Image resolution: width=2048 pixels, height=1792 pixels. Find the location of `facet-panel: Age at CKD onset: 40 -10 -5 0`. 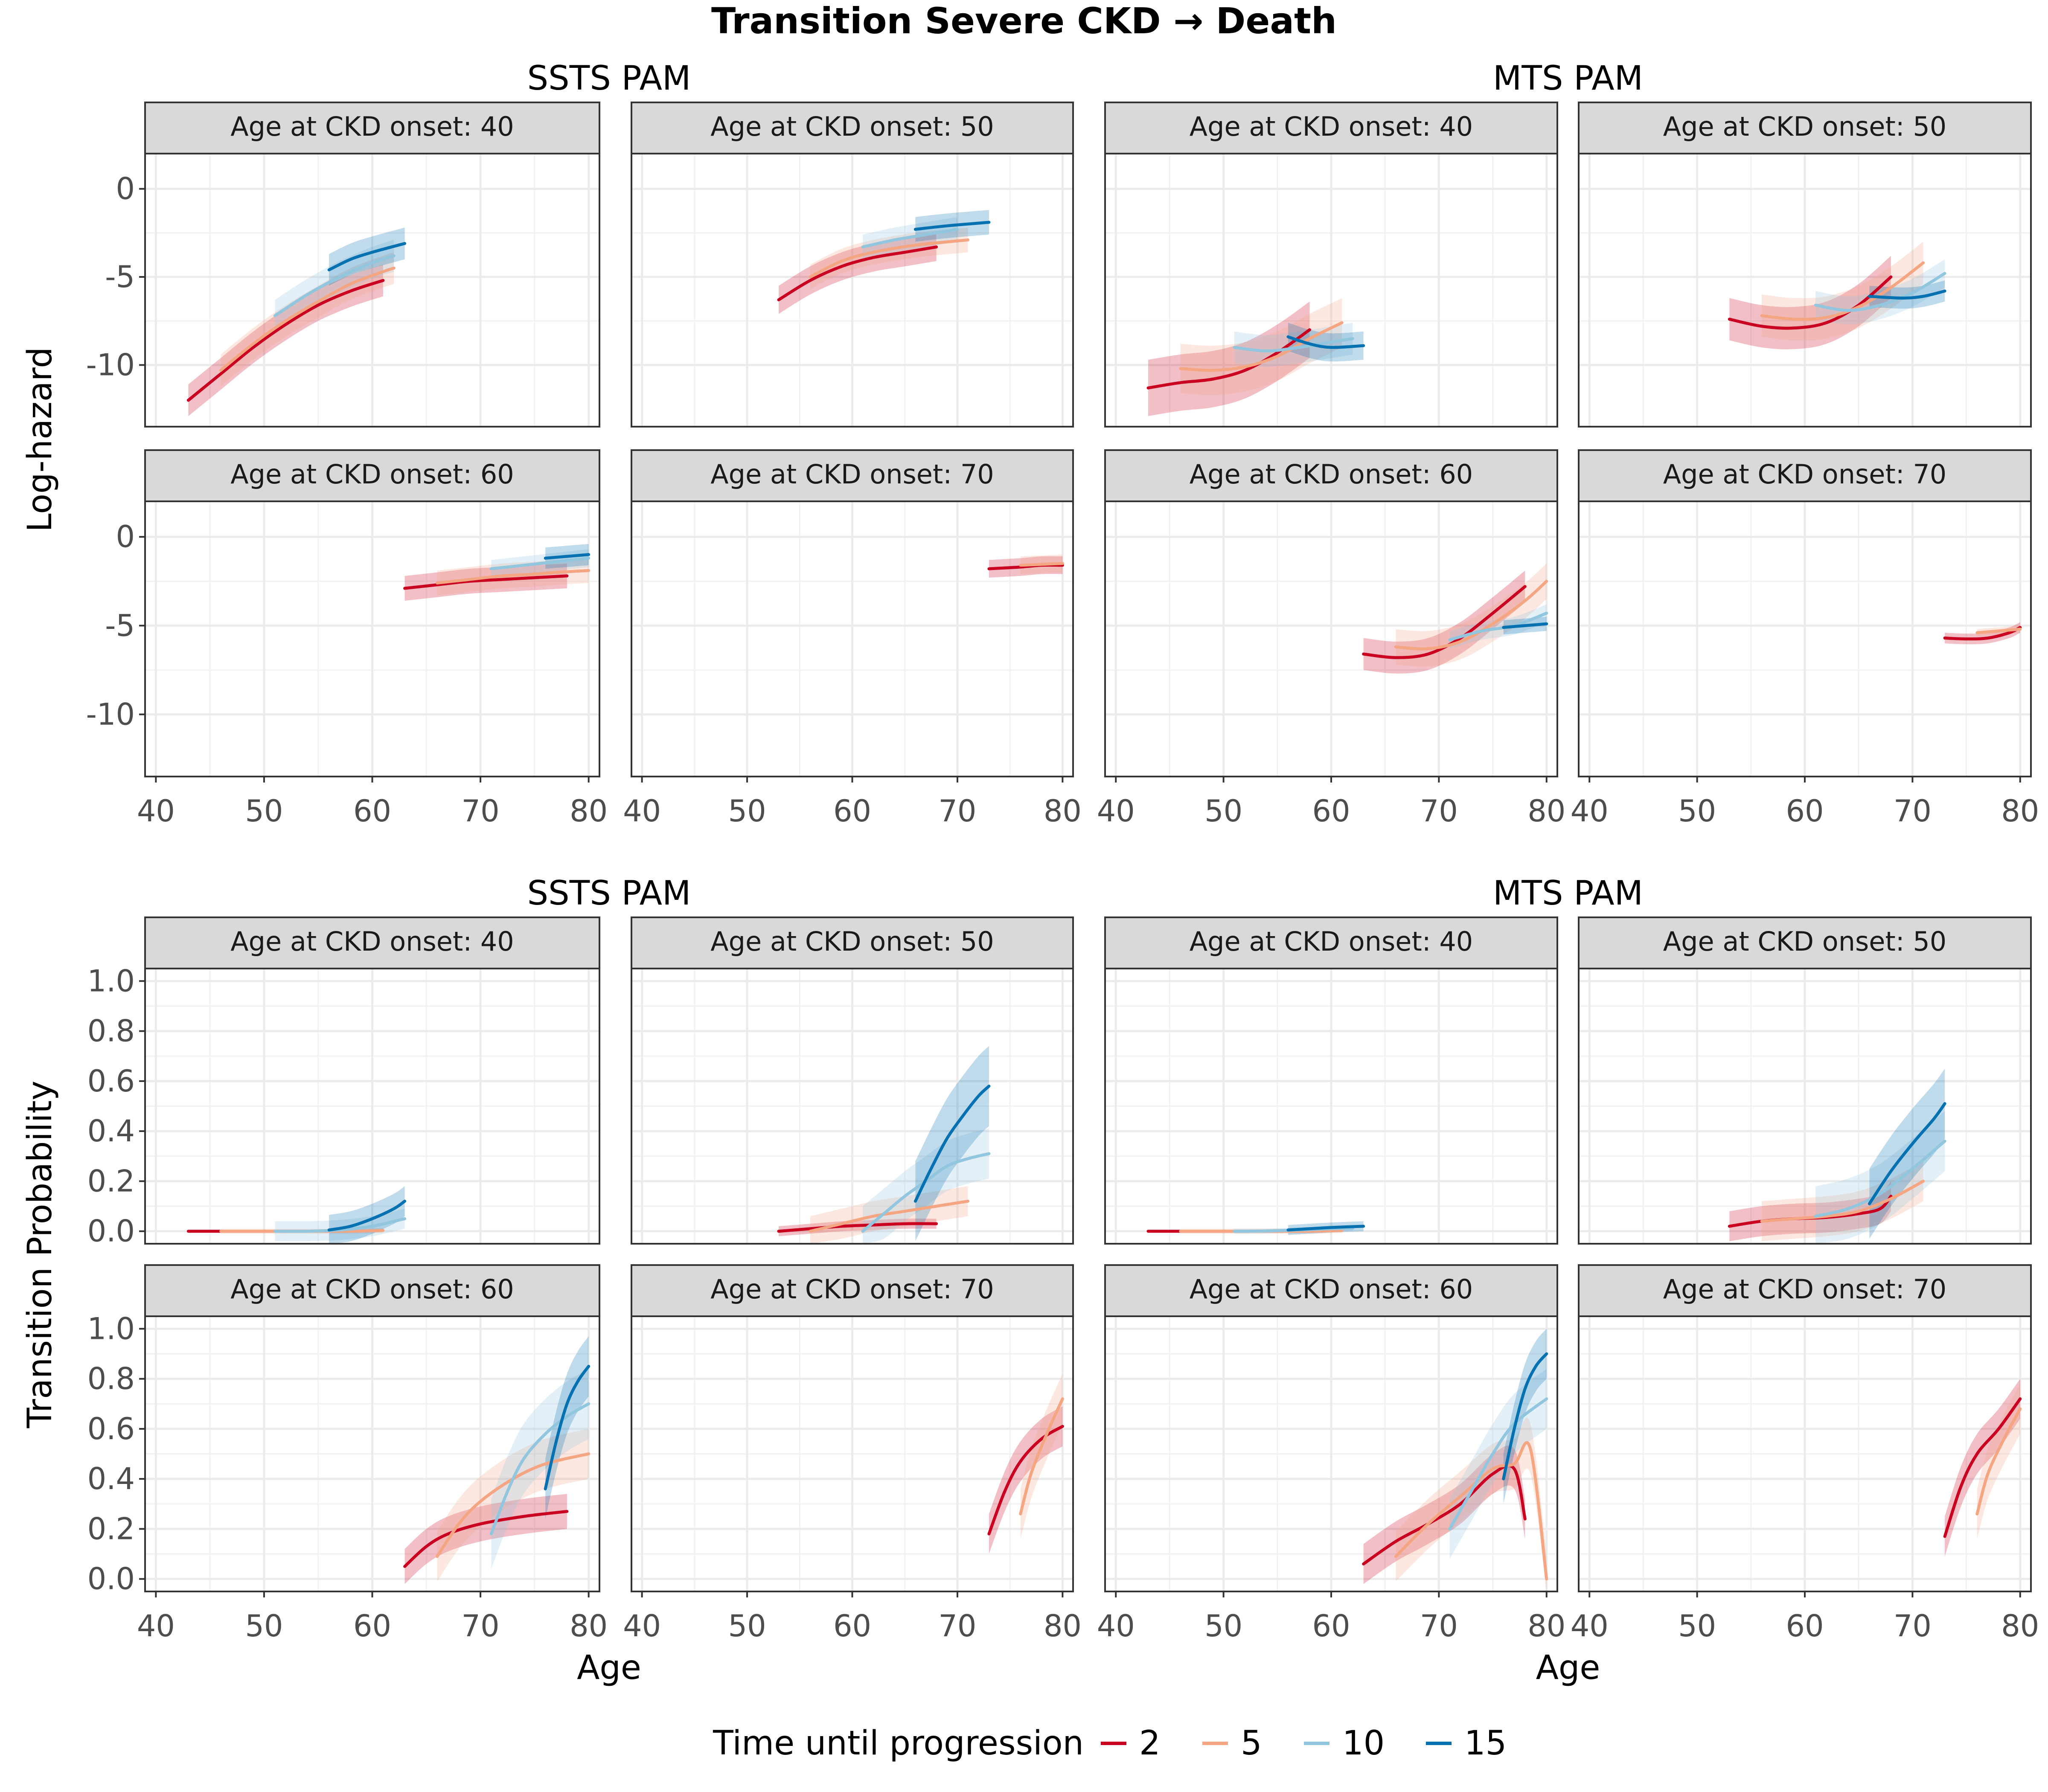

facet-panel: Age at CKD onset: 40 -10 -5 0 is located at coordinates (343, 265).